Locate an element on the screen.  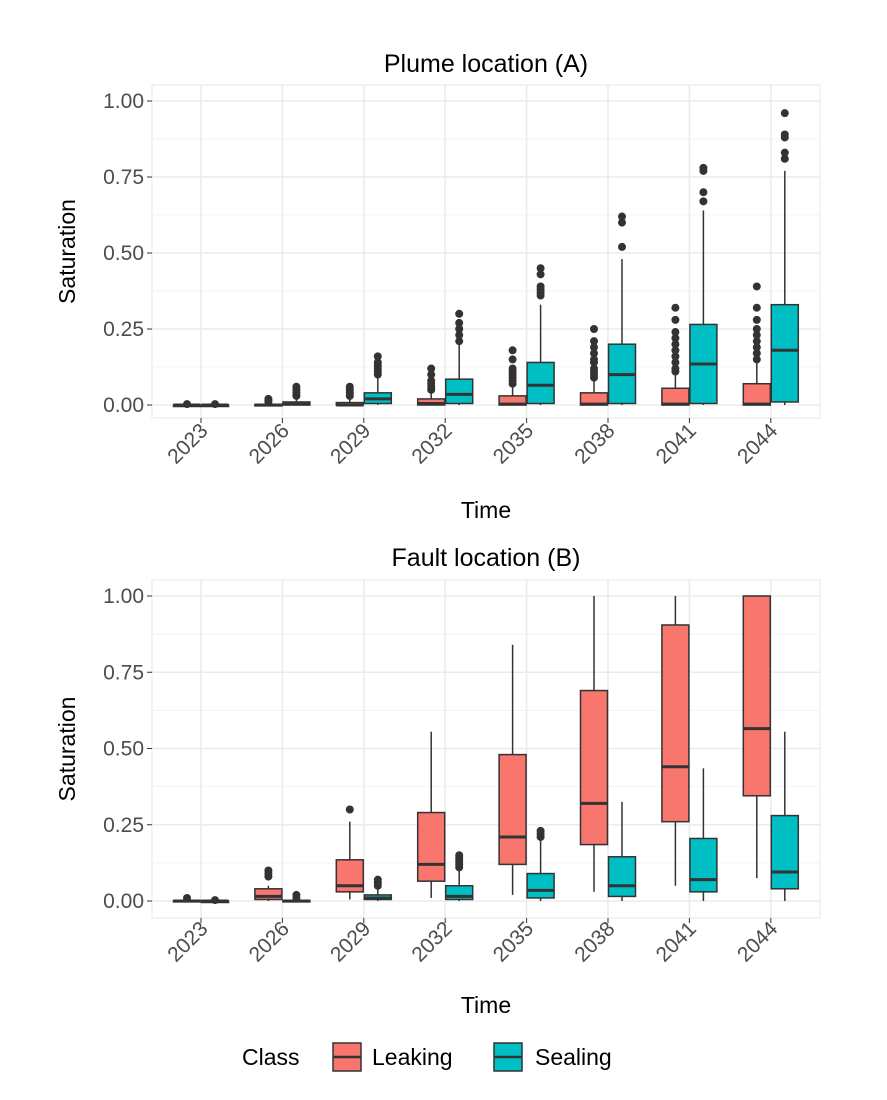
x-tick-label: 2023 is located at coordinates (187, 443).